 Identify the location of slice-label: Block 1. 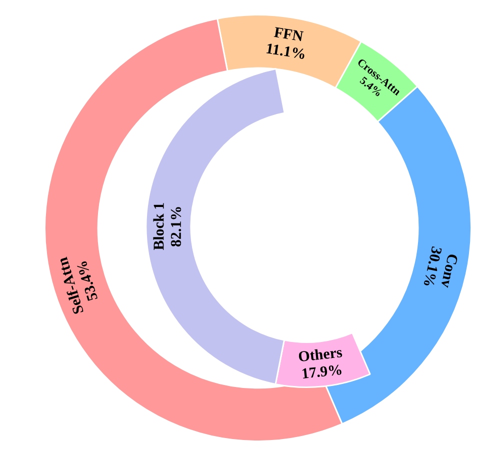
(160, 226).